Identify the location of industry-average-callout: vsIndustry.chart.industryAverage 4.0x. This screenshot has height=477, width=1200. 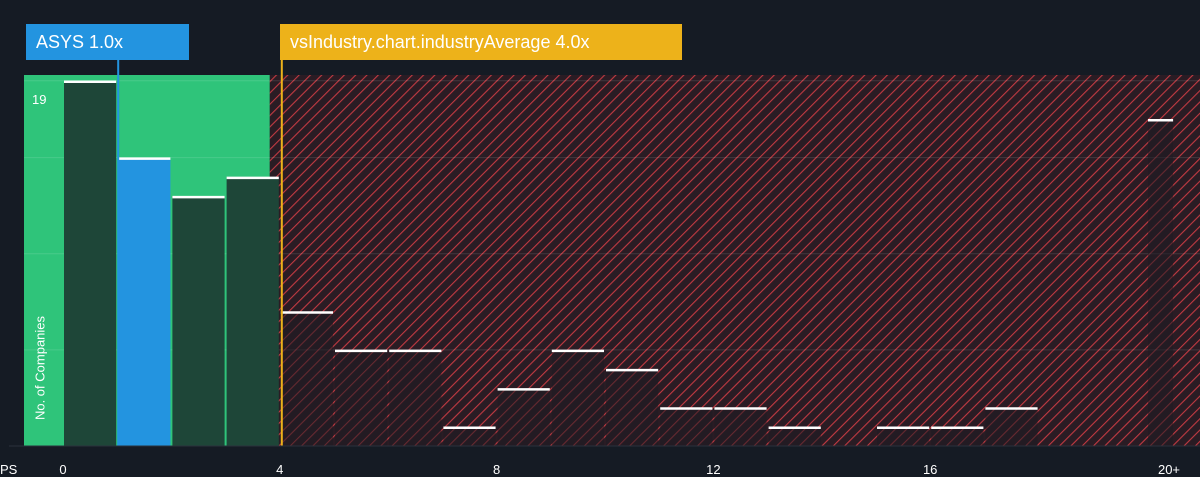
(481, 42).